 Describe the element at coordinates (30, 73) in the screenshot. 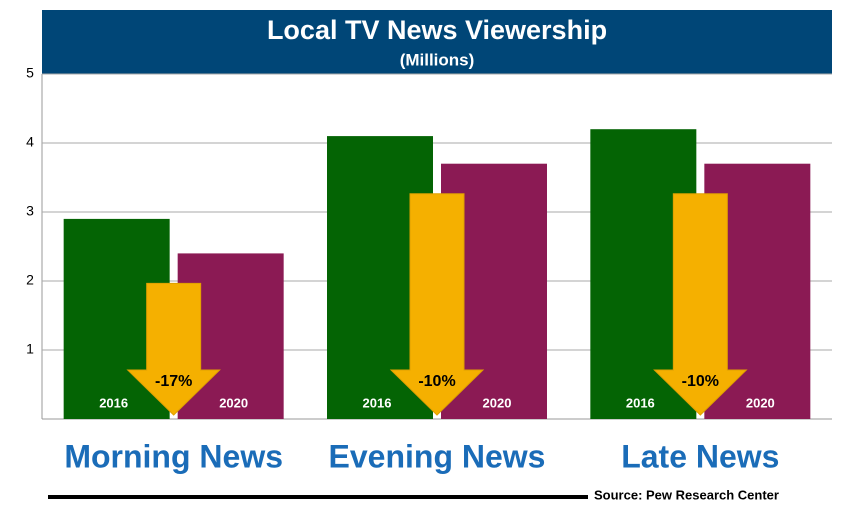

I see `y-tick-label: 5` at that location.